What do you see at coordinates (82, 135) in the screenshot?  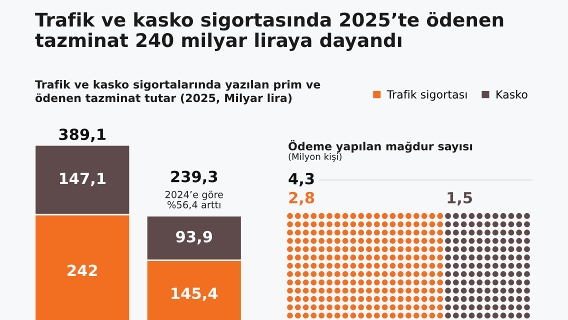 I see `total-label: 389,1` at bounding box center [82, 135].